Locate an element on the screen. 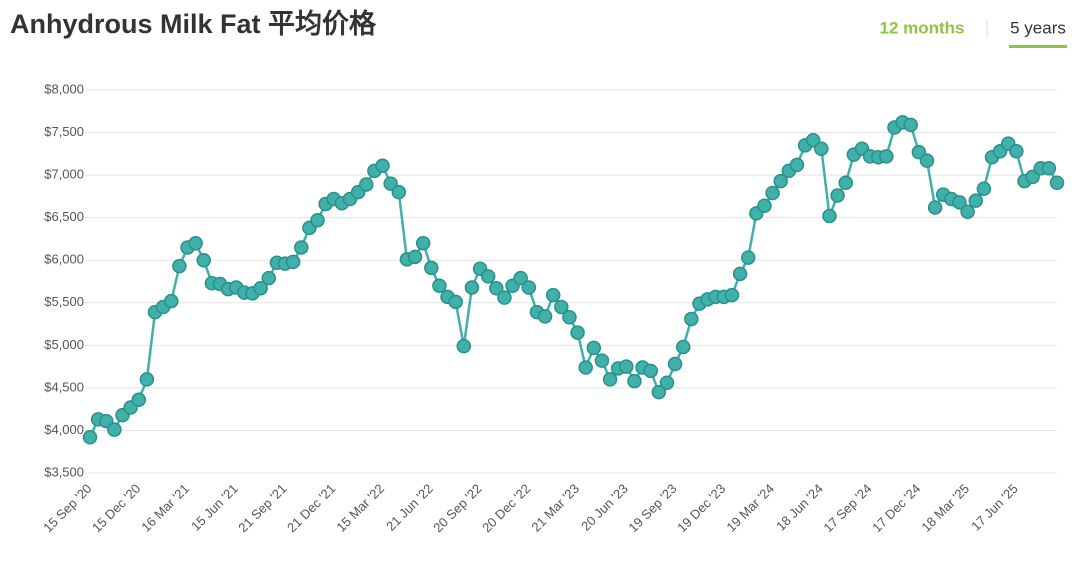 This screenshot has width=1080, height=577. x-tick-label: 21 Mar '23 is located at coordinates (555, 508).